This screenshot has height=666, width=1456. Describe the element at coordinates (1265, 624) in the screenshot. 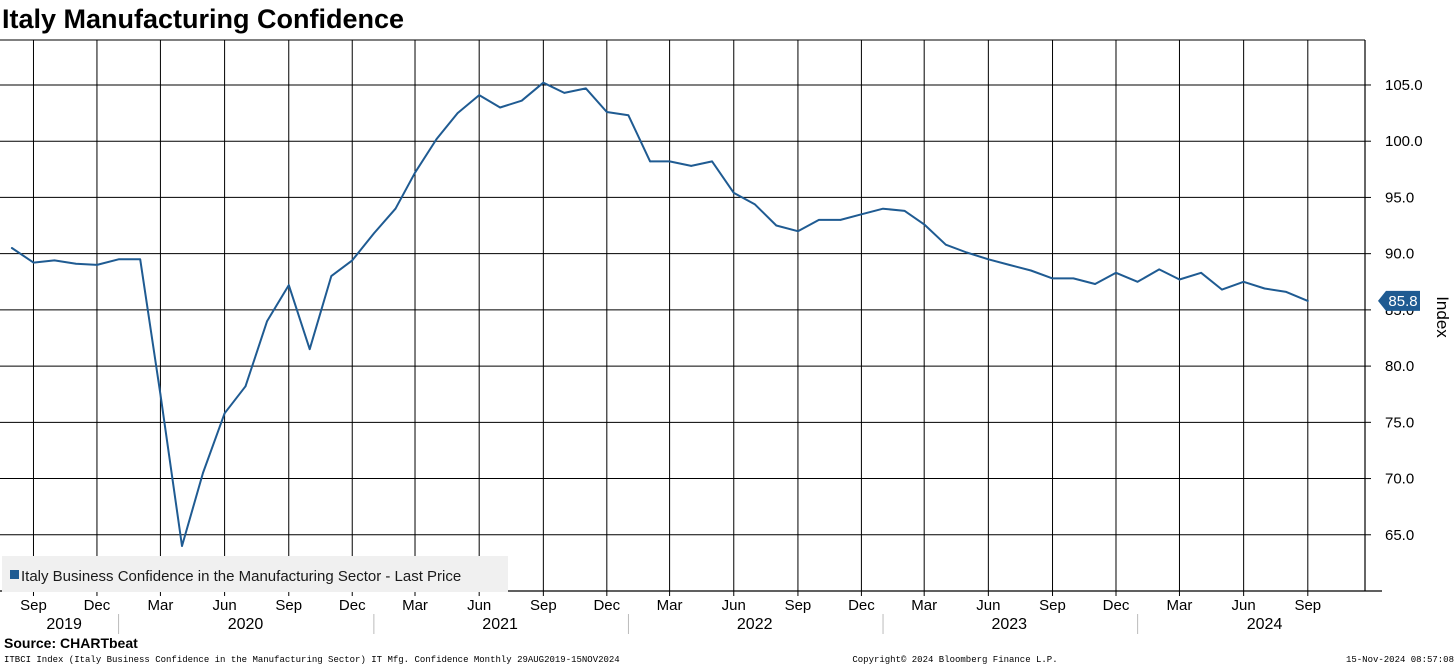

I see `year-label: 2024` at that location.